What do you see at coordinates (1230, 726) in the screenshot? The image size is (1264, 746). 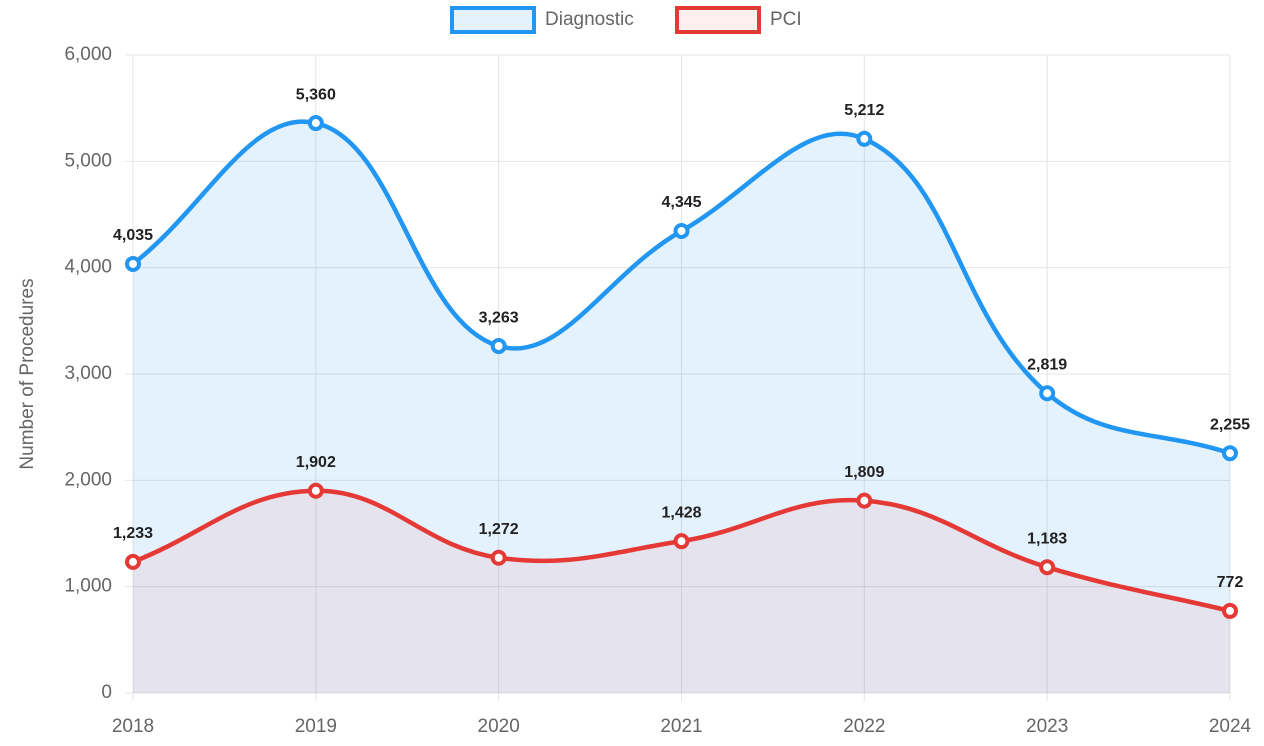 I see `x-tick-label: 2024` at bounding box center [1230, 726].